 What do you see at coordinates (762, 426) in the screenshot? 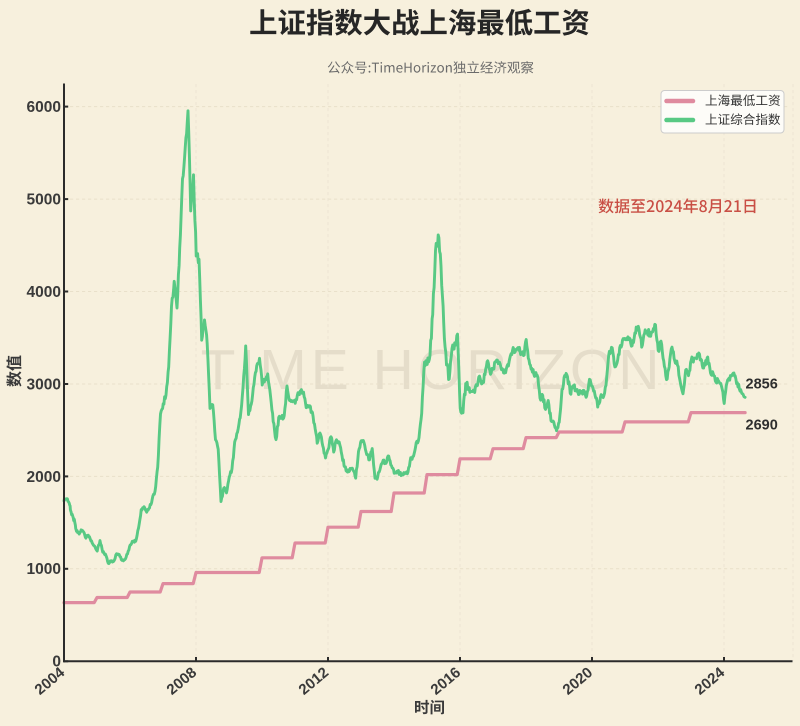
I see `svg-text: 2690` at bounding box center [762, 426].